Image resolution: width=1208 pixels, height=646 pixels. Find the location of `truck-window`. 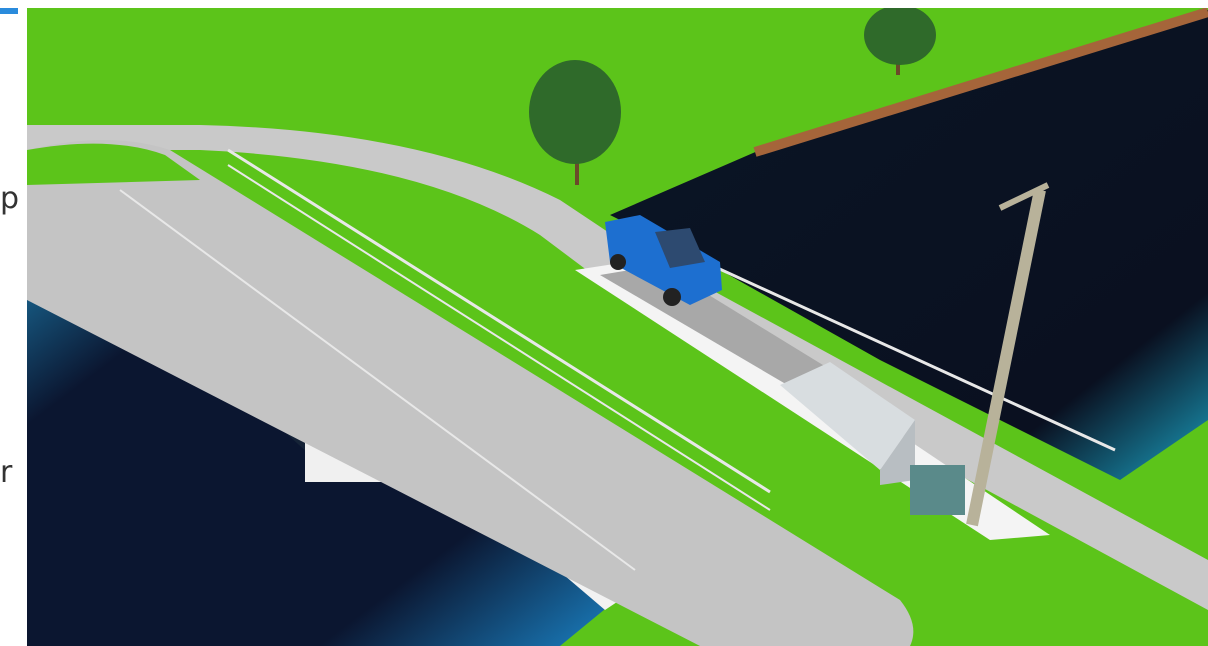

truck-window is located at coordinates (680, 248).